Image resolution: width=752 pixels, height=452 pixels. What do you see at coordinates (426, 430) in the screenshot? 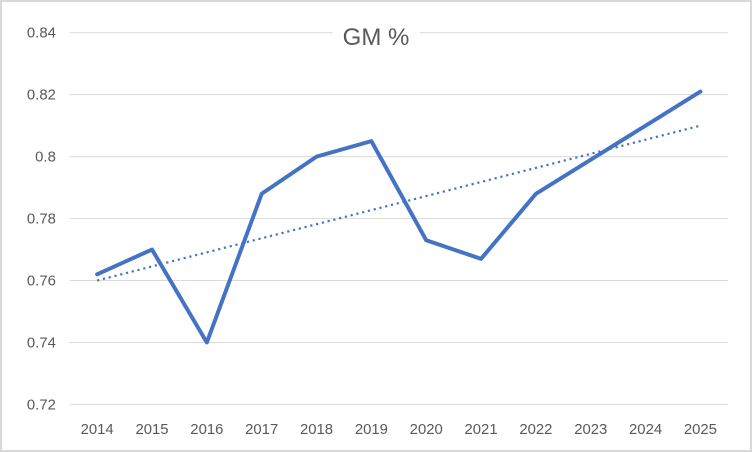
I see `x-tick-label: 2020` at bounding box center [426, 430].